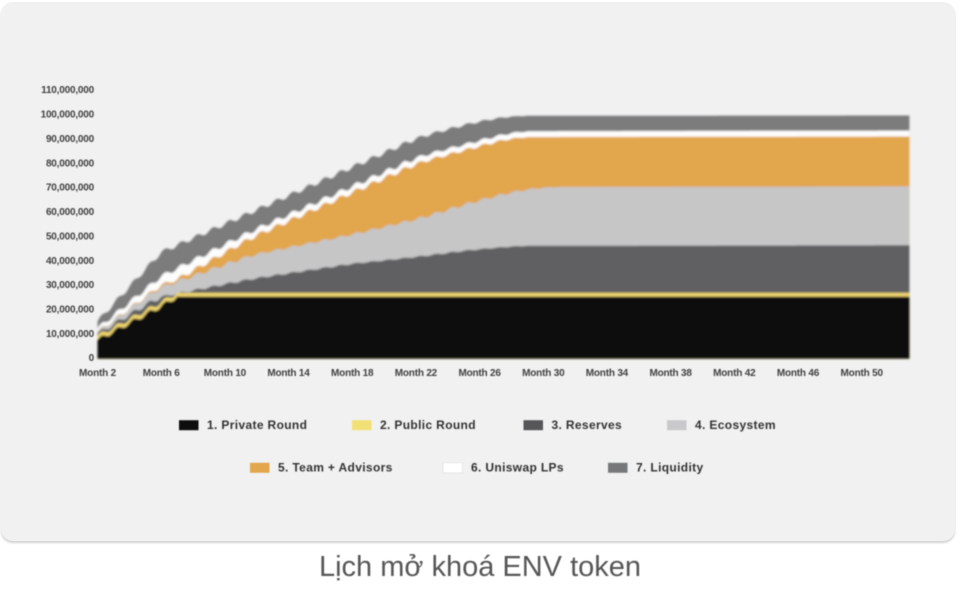 The image size is (960, 597). What do you see at coordinates (70, 188) in the screenshot?
I see `svg-text: 70,000,000` at bounding box center [70, 188].